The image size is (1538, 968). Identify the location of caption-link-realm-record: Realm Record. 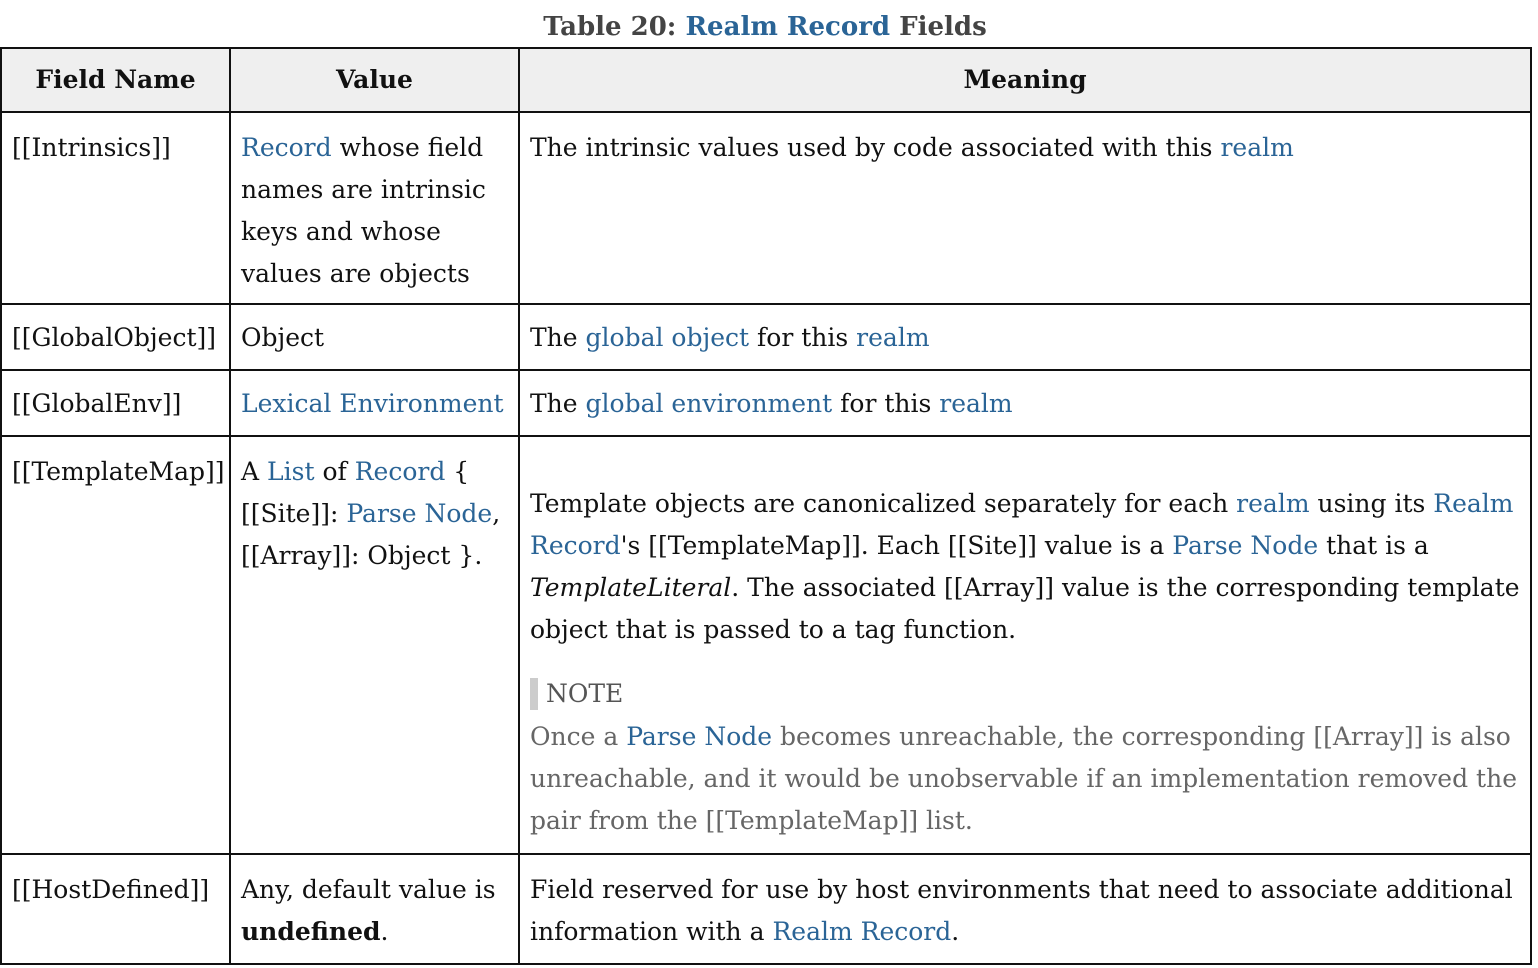
(788, 27).